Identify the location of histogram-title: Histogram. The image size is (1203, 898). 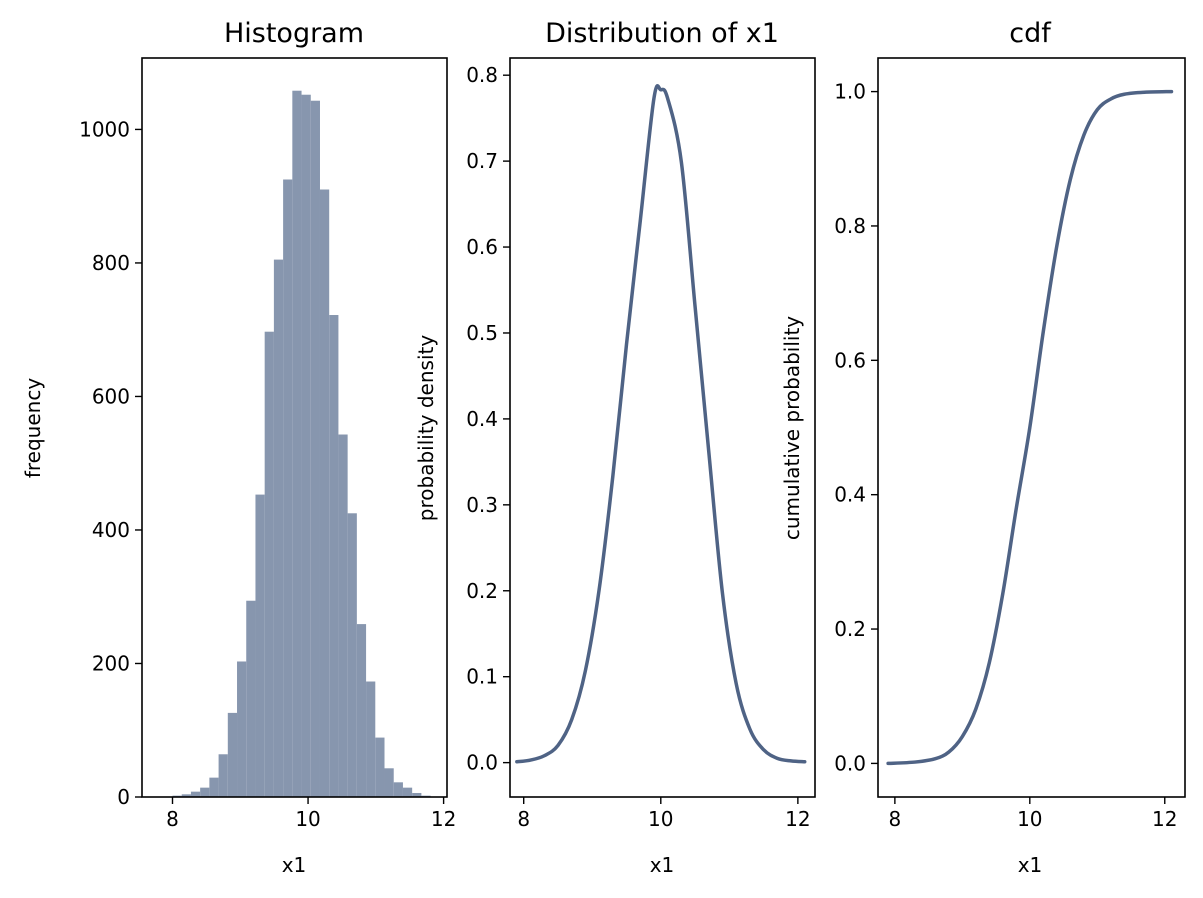
(294, 33).